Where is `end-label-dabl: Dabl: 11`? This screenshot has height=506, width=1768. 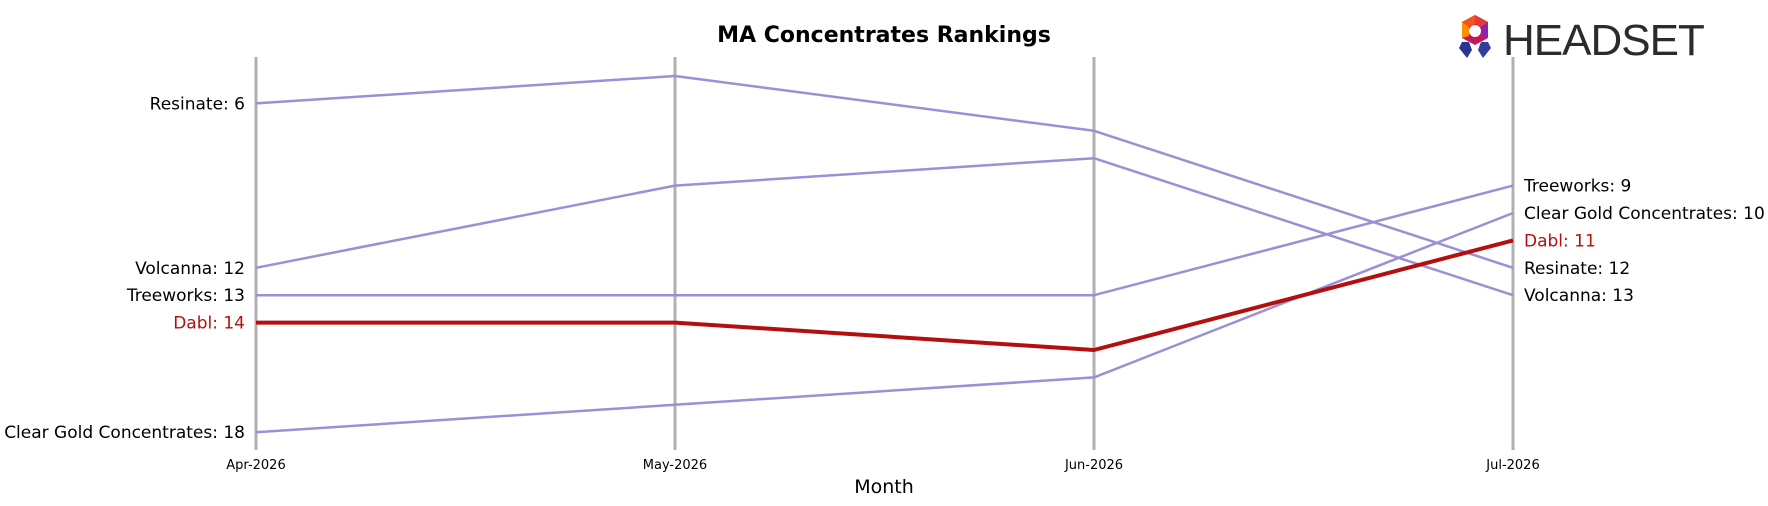 end-label-dabl: Dabl: 11 is located at coordinates (1560, 241).